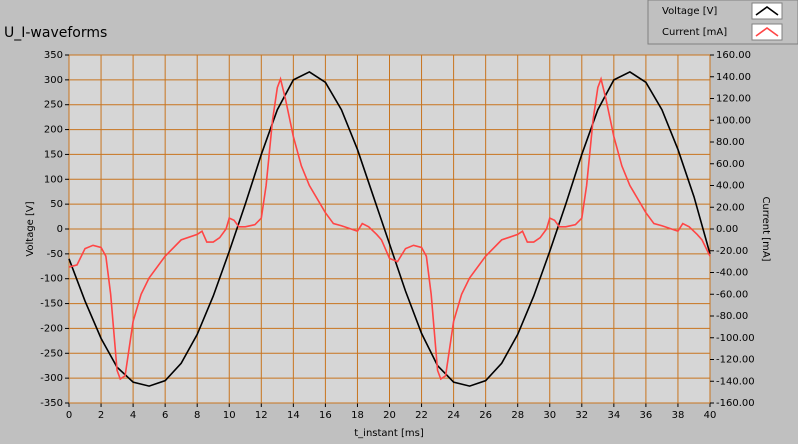 The height and width of the screenshot is (444, 798). Describe the element at coordinates (51, 403) in the screenshot. I see `y-tick-label: -350` at that location.